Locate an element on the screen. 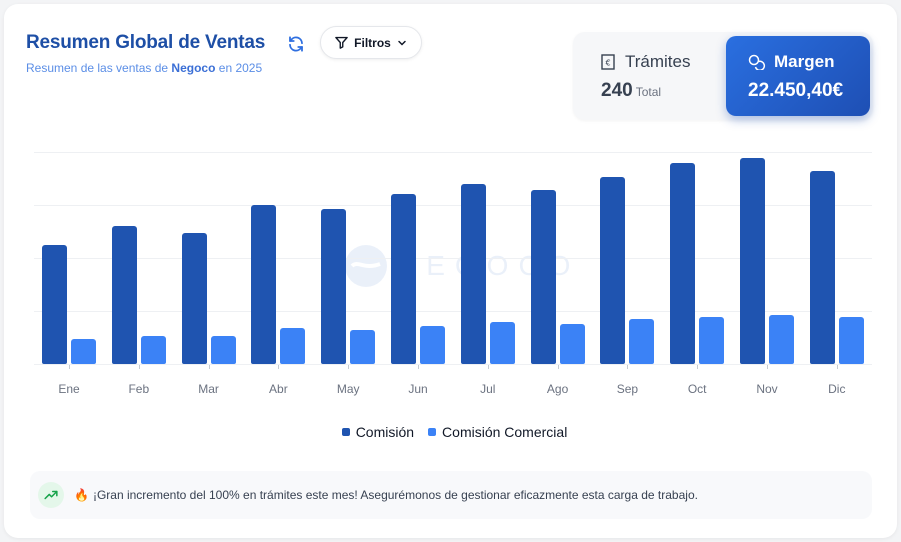 Image resolution: width=901 pixels, height=542 pixels. margen-label: Margen is located at coordinates (804, 61).